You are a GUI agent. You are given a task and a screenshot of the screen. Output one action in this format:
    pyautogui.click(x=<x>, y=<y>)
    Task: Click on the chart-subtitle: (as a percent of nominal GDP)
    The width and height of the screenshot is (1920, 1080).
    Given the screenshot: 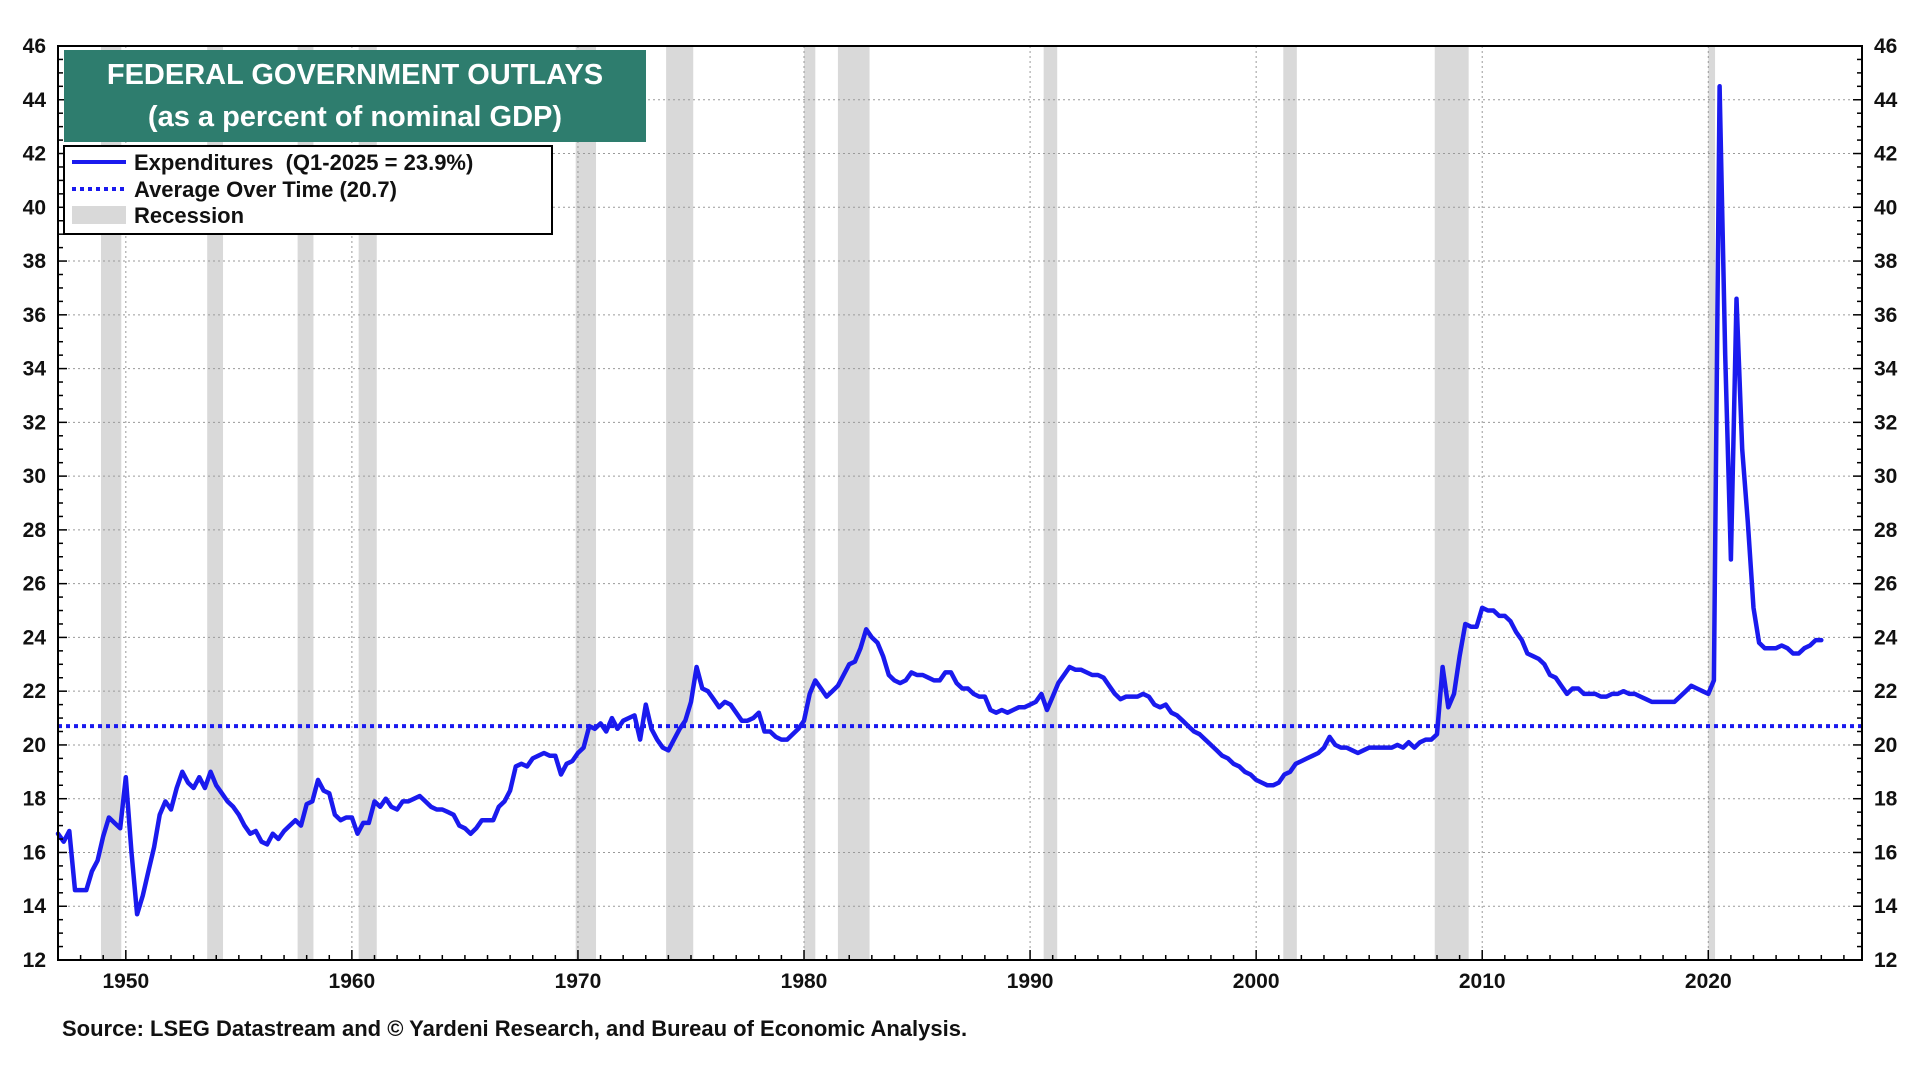 What is the action you would take?
    pyautogui.click(x=355, y=117)
    